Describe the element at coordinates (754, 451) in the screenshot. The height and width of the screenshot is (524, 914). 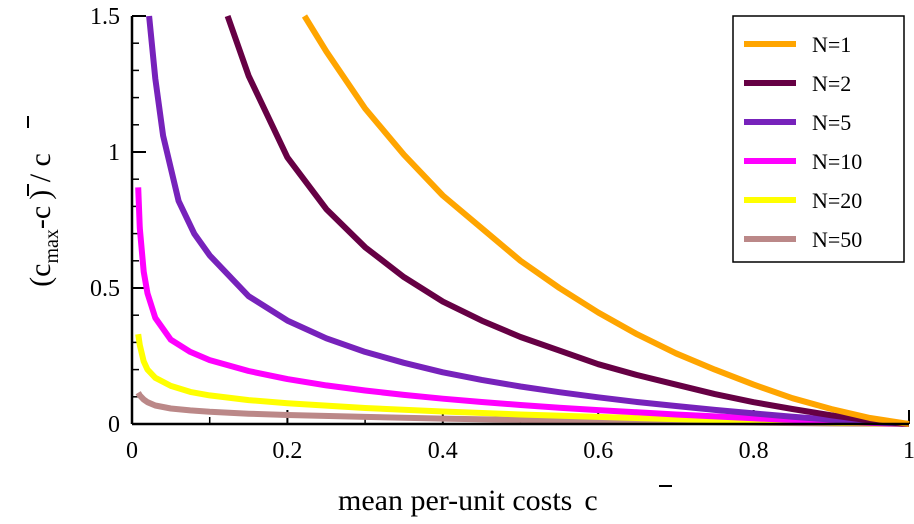
I see `x-tick-label: 0.8` at that location.